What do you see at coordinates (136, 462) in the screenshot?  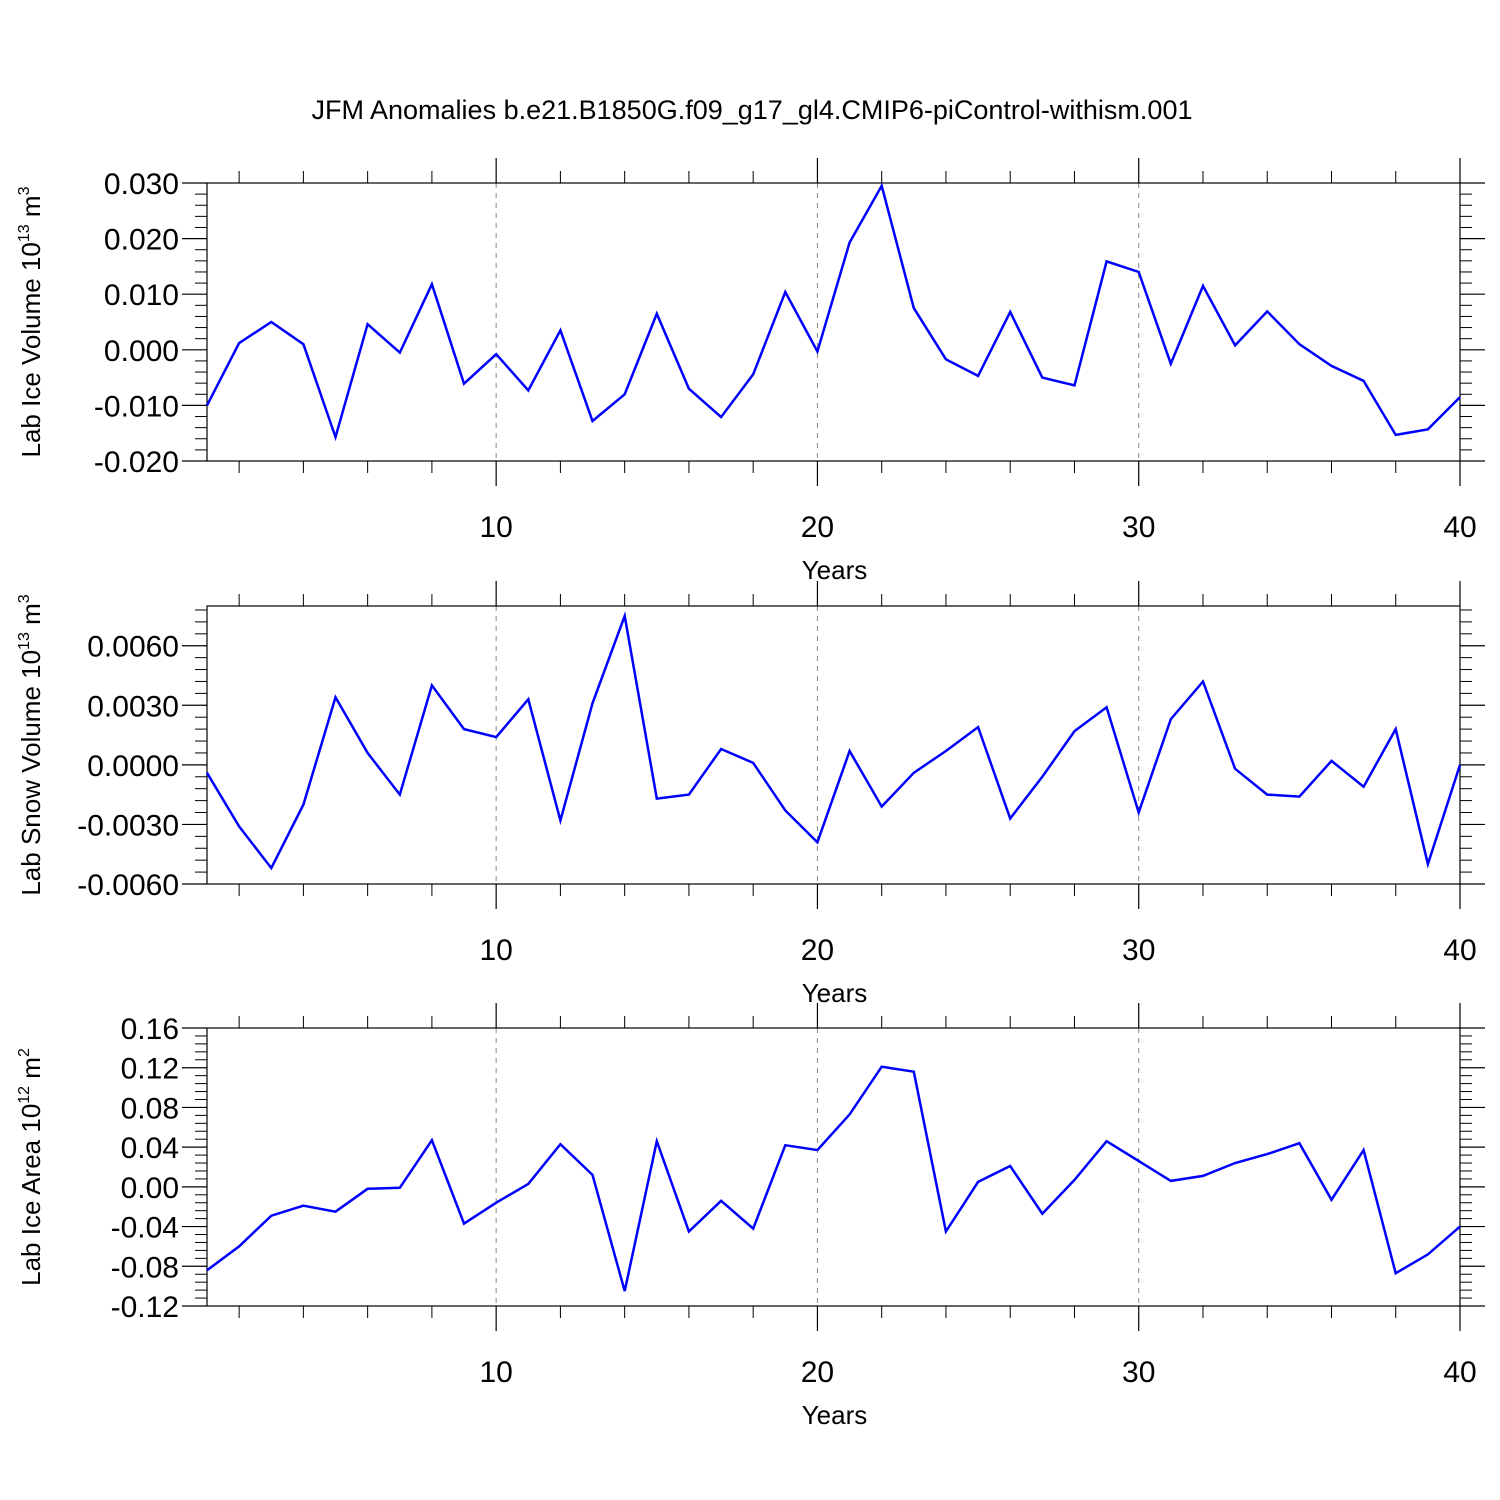 I see `y-tick-label: -0.020` at bounding box center [136, 462].